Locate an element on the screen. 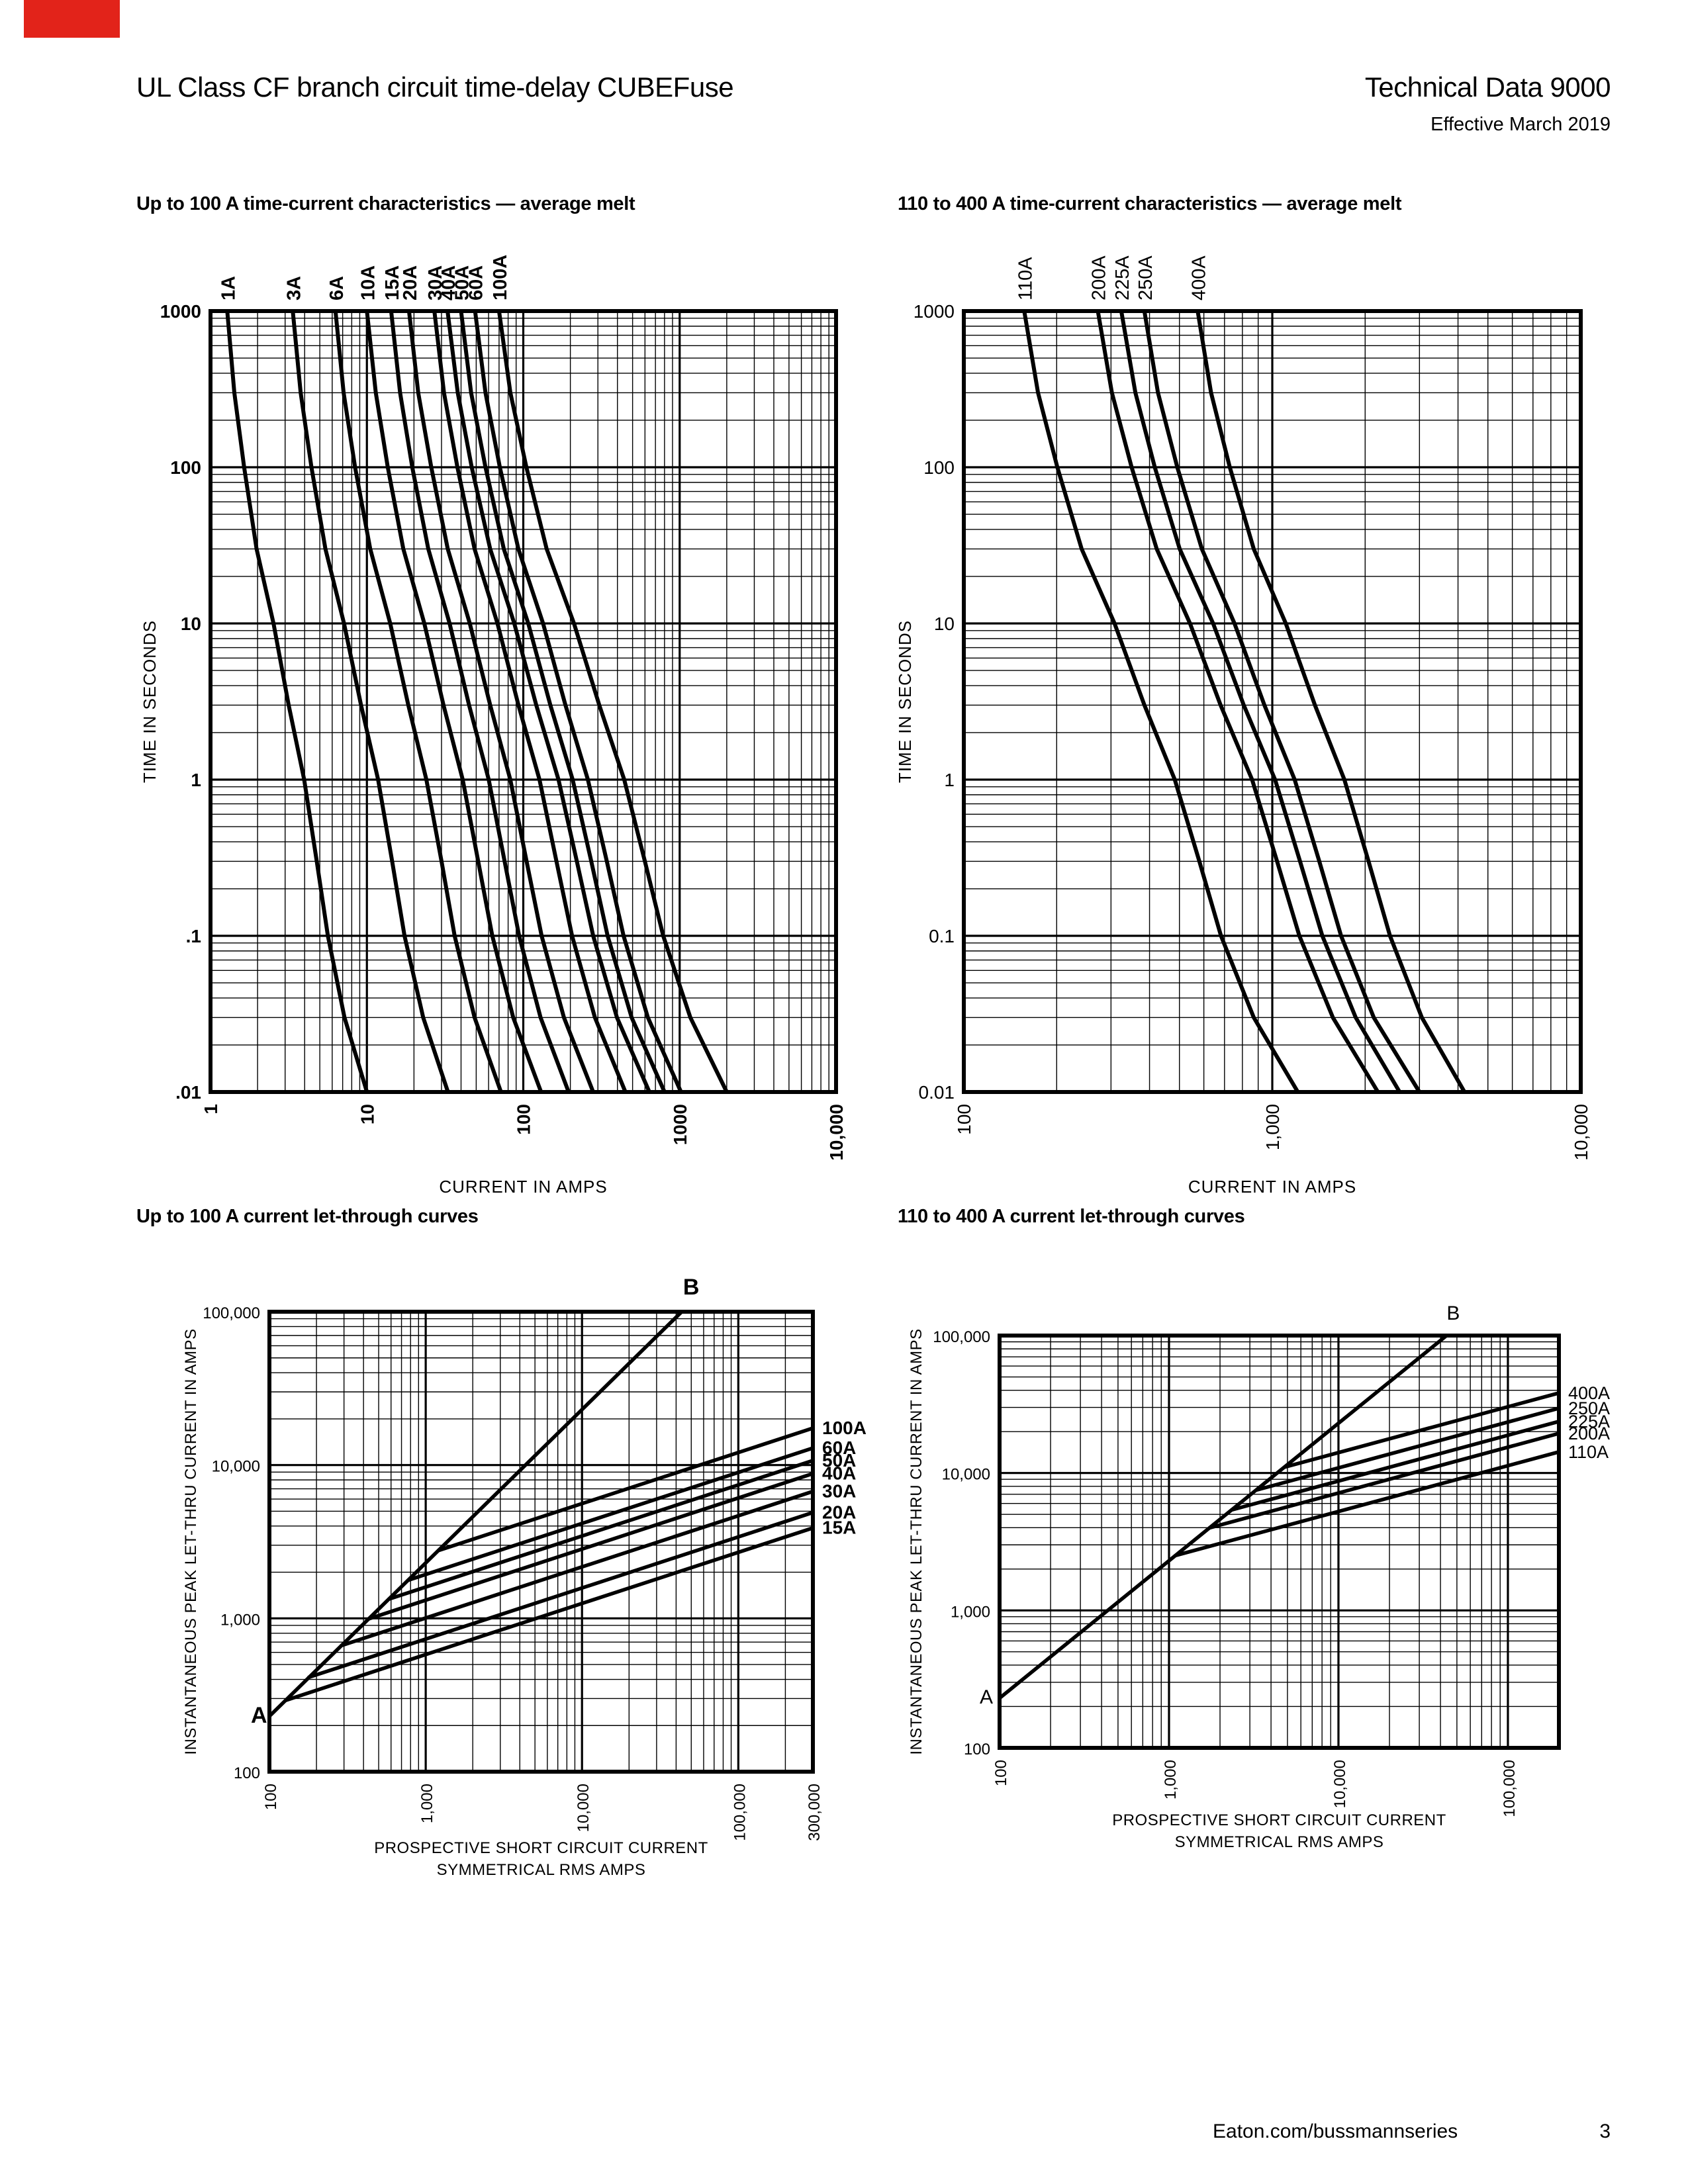 The image size is (1688, 2184). series-label-40A: 40A is located at coordinates (839, 1473).